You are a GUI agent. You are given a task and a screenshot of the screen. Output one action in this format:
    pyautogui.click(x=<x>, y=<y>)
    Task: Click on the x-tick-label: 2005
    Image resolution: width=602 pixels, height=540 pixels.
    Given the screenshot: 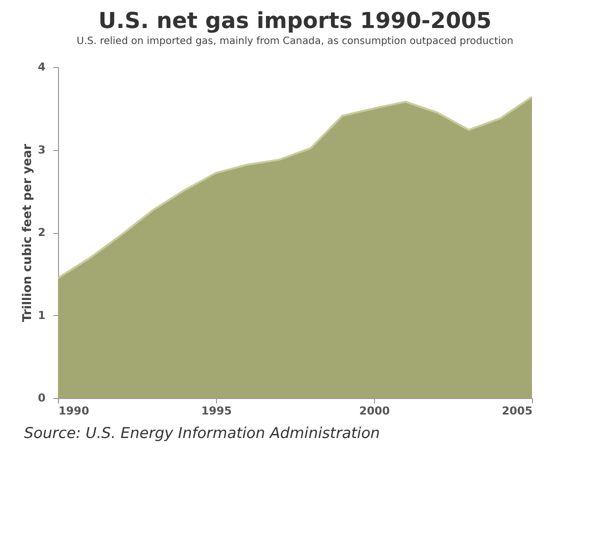 What is the action you would take?
    pyautogui.click(x=517, y=411)
    